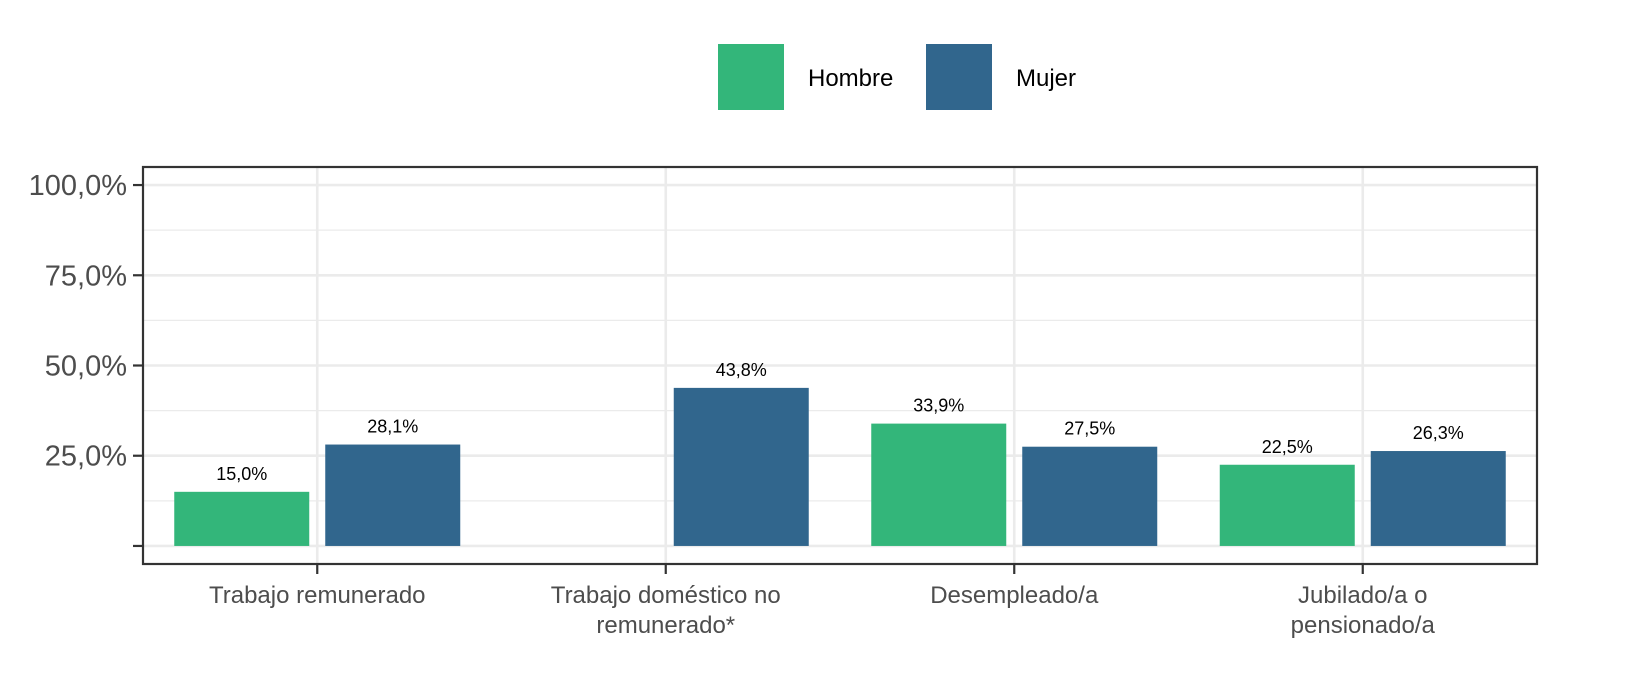 The height and width of the screenshot is (690, 1650). I want to click on y-axis: 25,0% 50,0% 75,0% 100,0%, so click(86, 359).